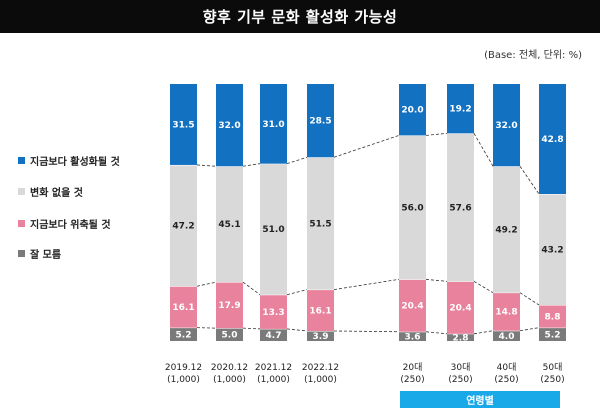 The height and width of the screenshot is (413, 600). I want to click on legend-item-activate: 지금보다 활성화될 것, so click(69, 160).